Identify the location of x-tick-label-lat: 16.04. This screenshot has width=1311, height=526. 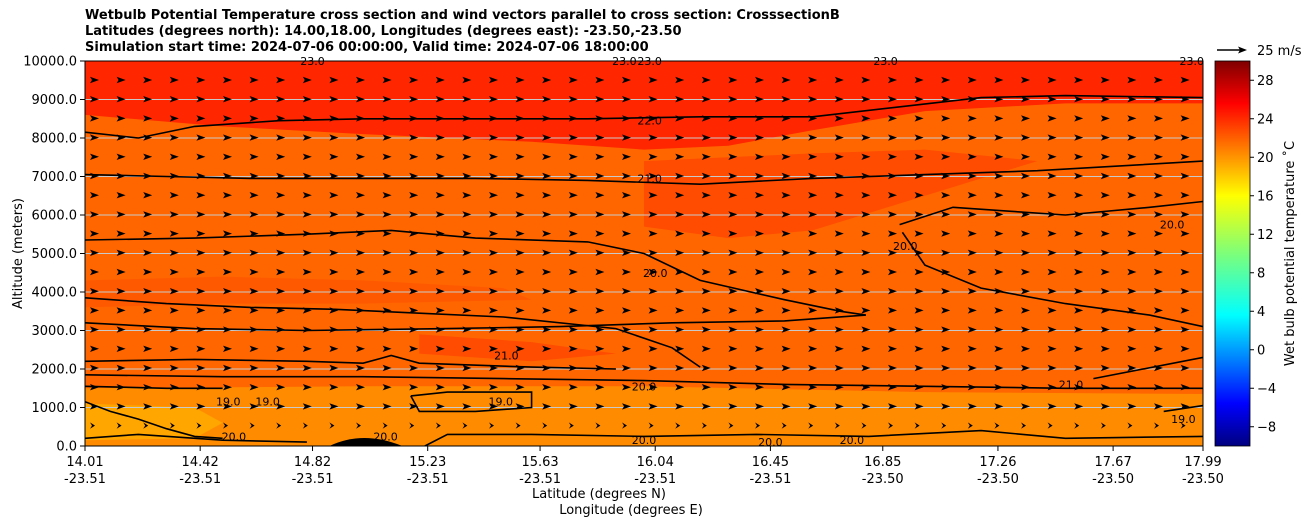
(655, 462).